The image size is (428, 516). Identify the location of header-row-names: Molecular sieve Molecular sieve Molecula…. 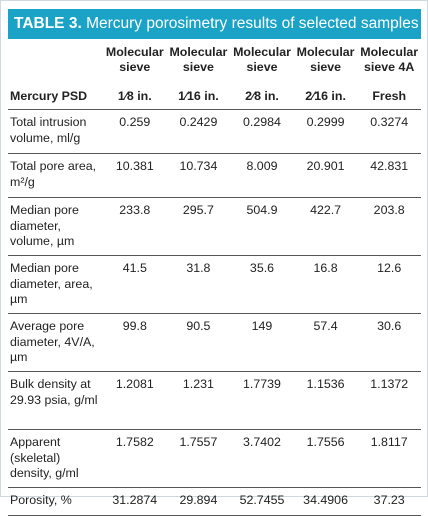
(214, 58).